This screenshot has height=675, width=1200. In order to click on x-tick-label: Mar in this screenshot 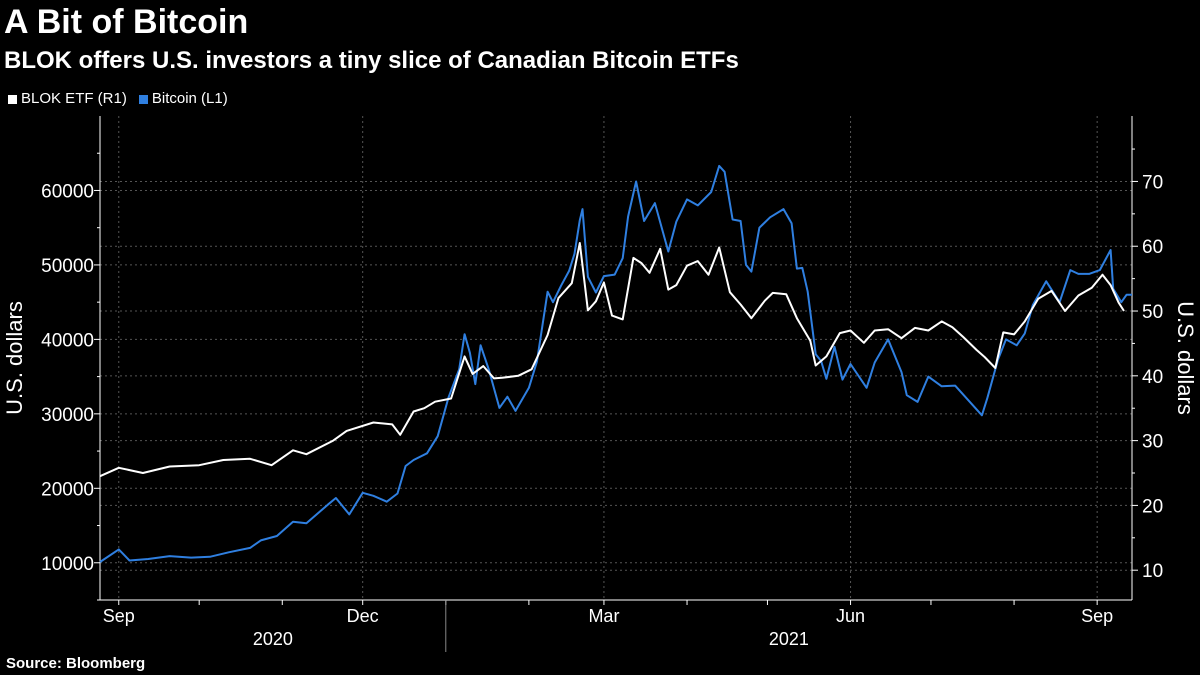, I will do `click(603, 616)`.